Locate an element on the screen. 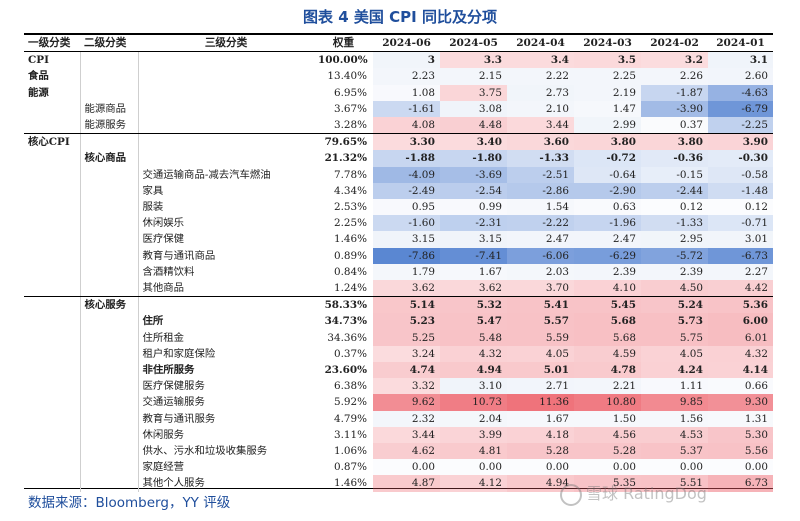  value-cell: 9.30 is located at coordinates (740, 402).